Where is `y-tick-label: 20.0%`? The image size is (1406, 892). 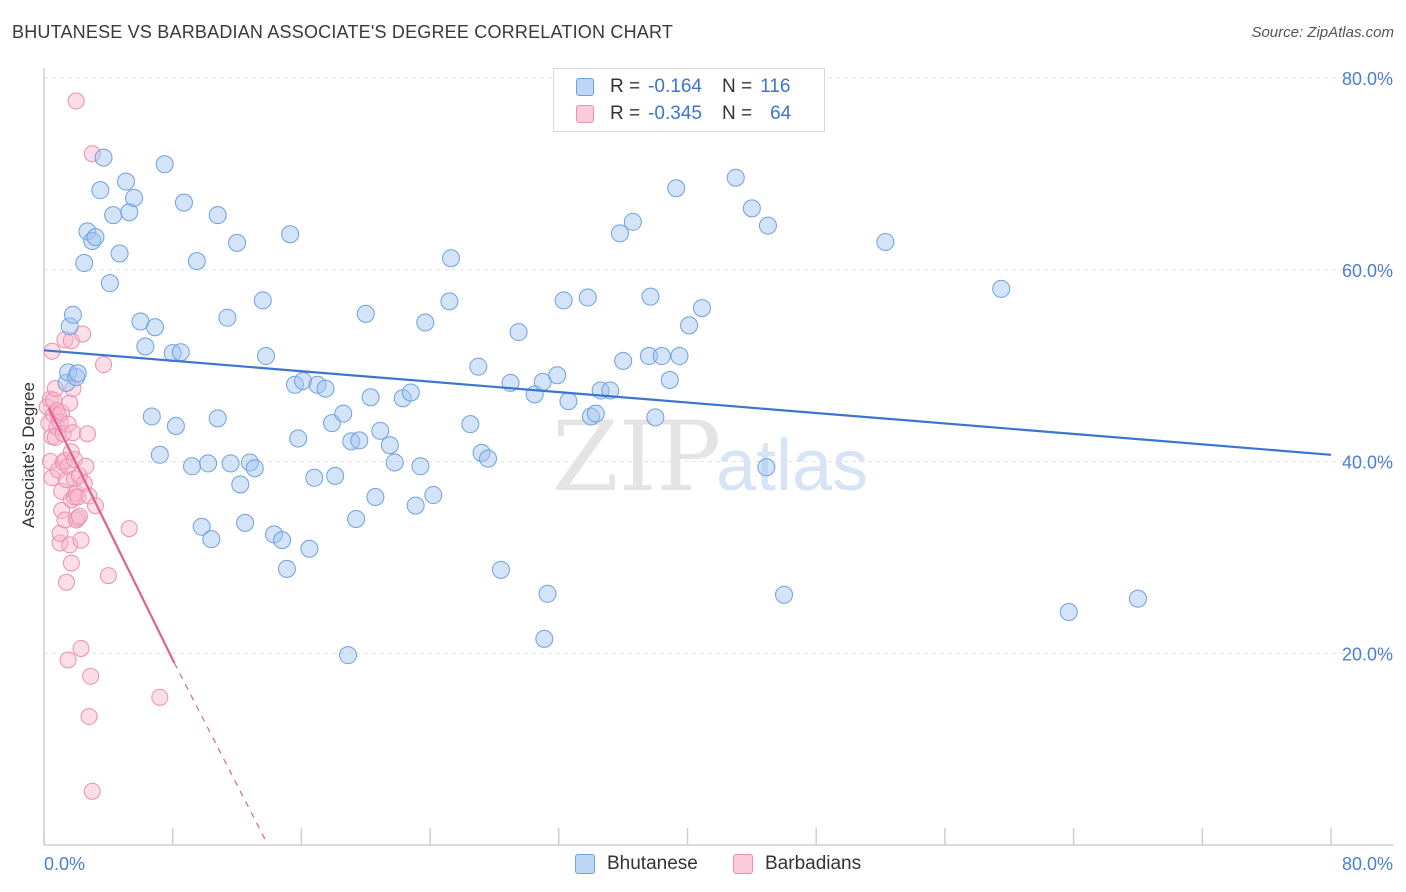 y-tick-label: 20.0% is located at coordinates (1367, 654).